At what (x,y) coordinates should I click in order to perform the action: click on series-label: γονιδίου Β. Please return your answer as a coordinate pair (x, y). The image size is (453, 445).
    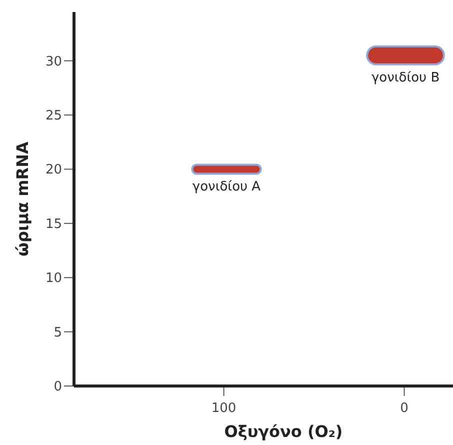
    Looking at the image, I should click on (405, 78).